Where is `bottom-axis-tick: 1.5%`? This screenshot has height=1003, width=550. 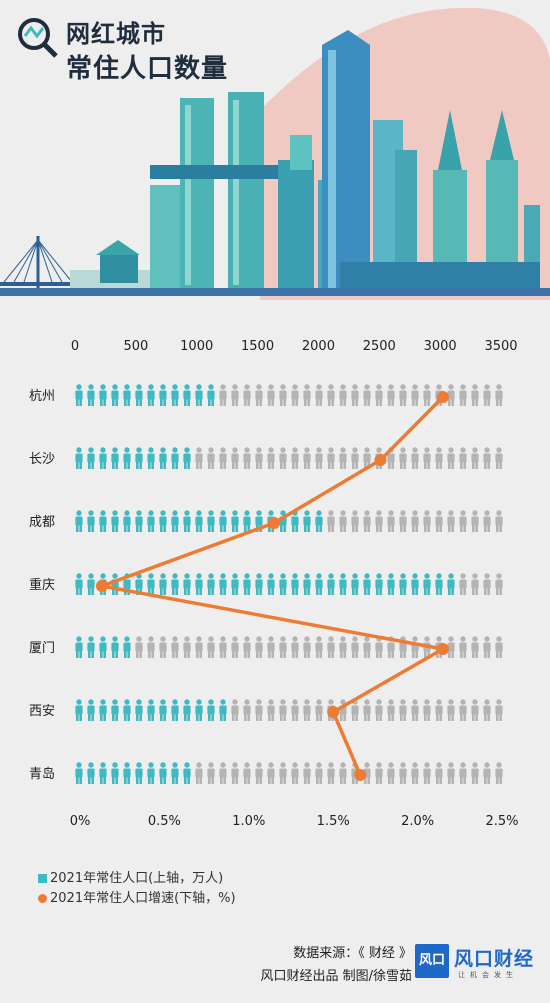 bottom-axis-tick: 1.5% is located at coordinates (333, 821).